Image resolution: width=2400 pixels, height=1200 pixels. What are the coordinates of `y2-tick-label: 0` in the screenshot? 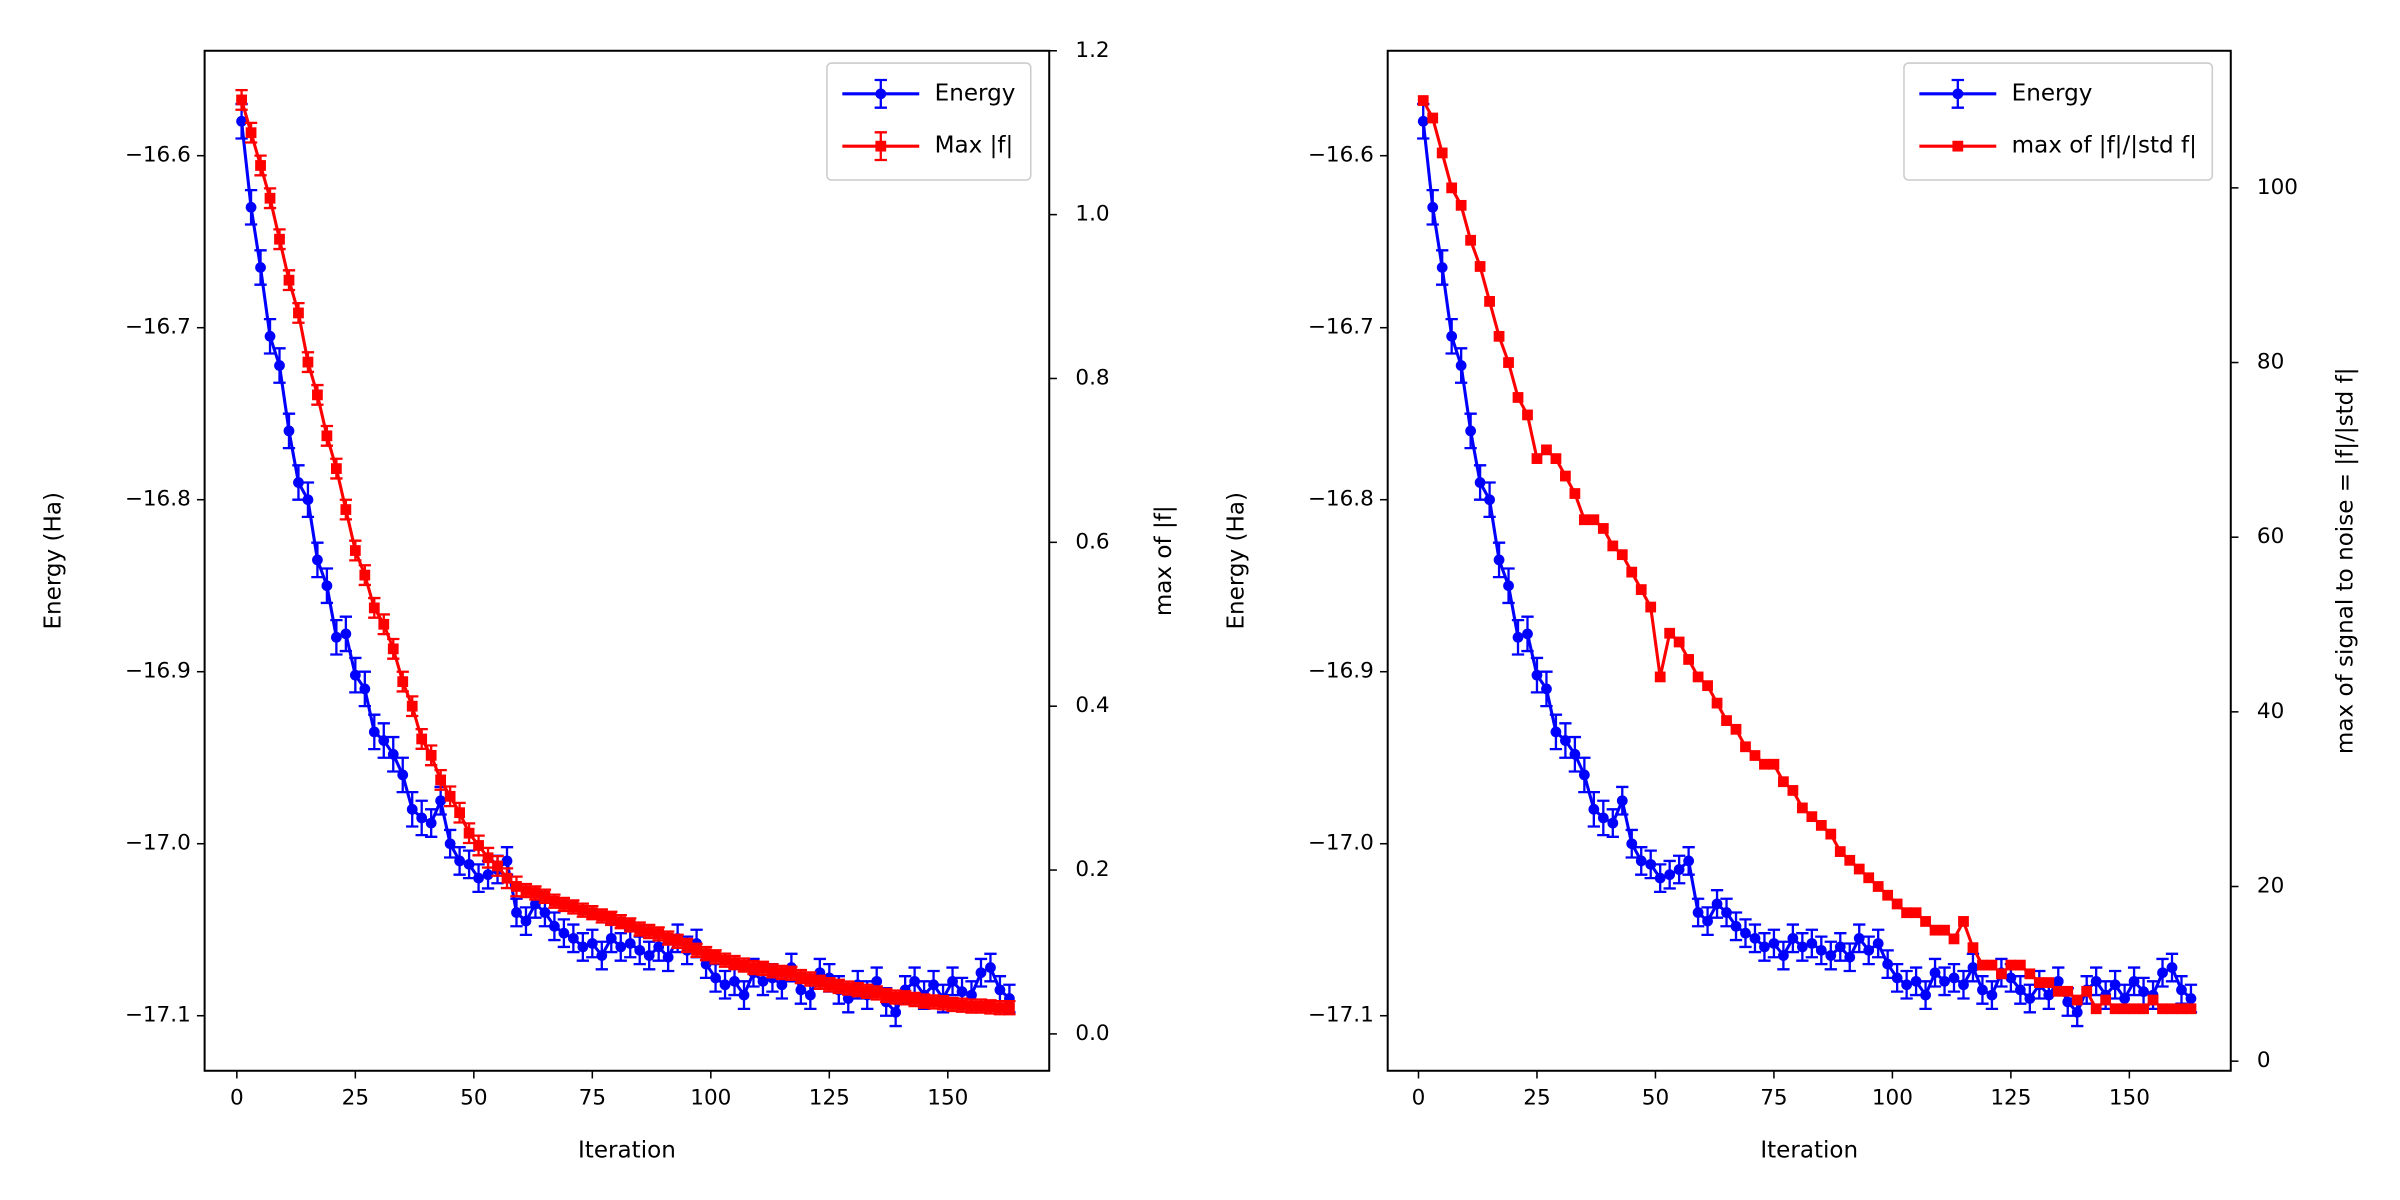 It's located at (2264, 1060).